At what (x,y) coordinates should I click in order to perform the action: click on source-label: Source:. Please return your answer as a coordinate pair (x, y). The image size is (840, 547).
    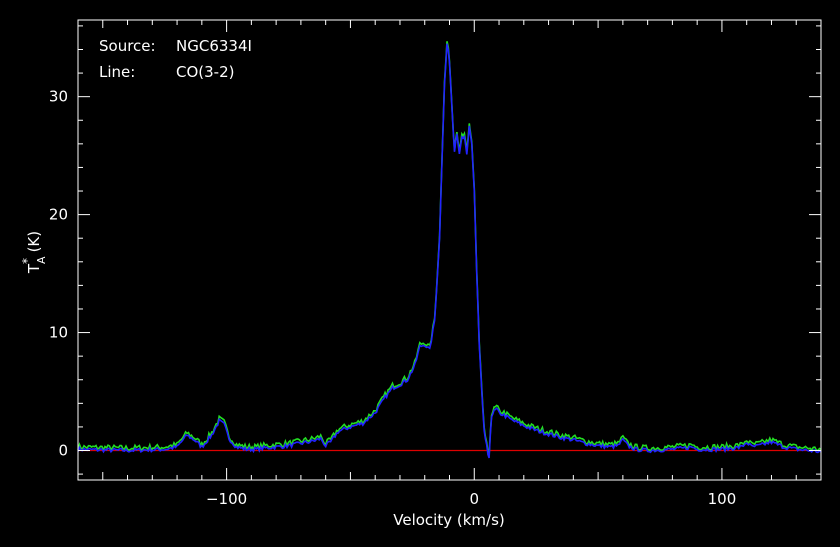
    Looking at the image, I should click on (127, 46).